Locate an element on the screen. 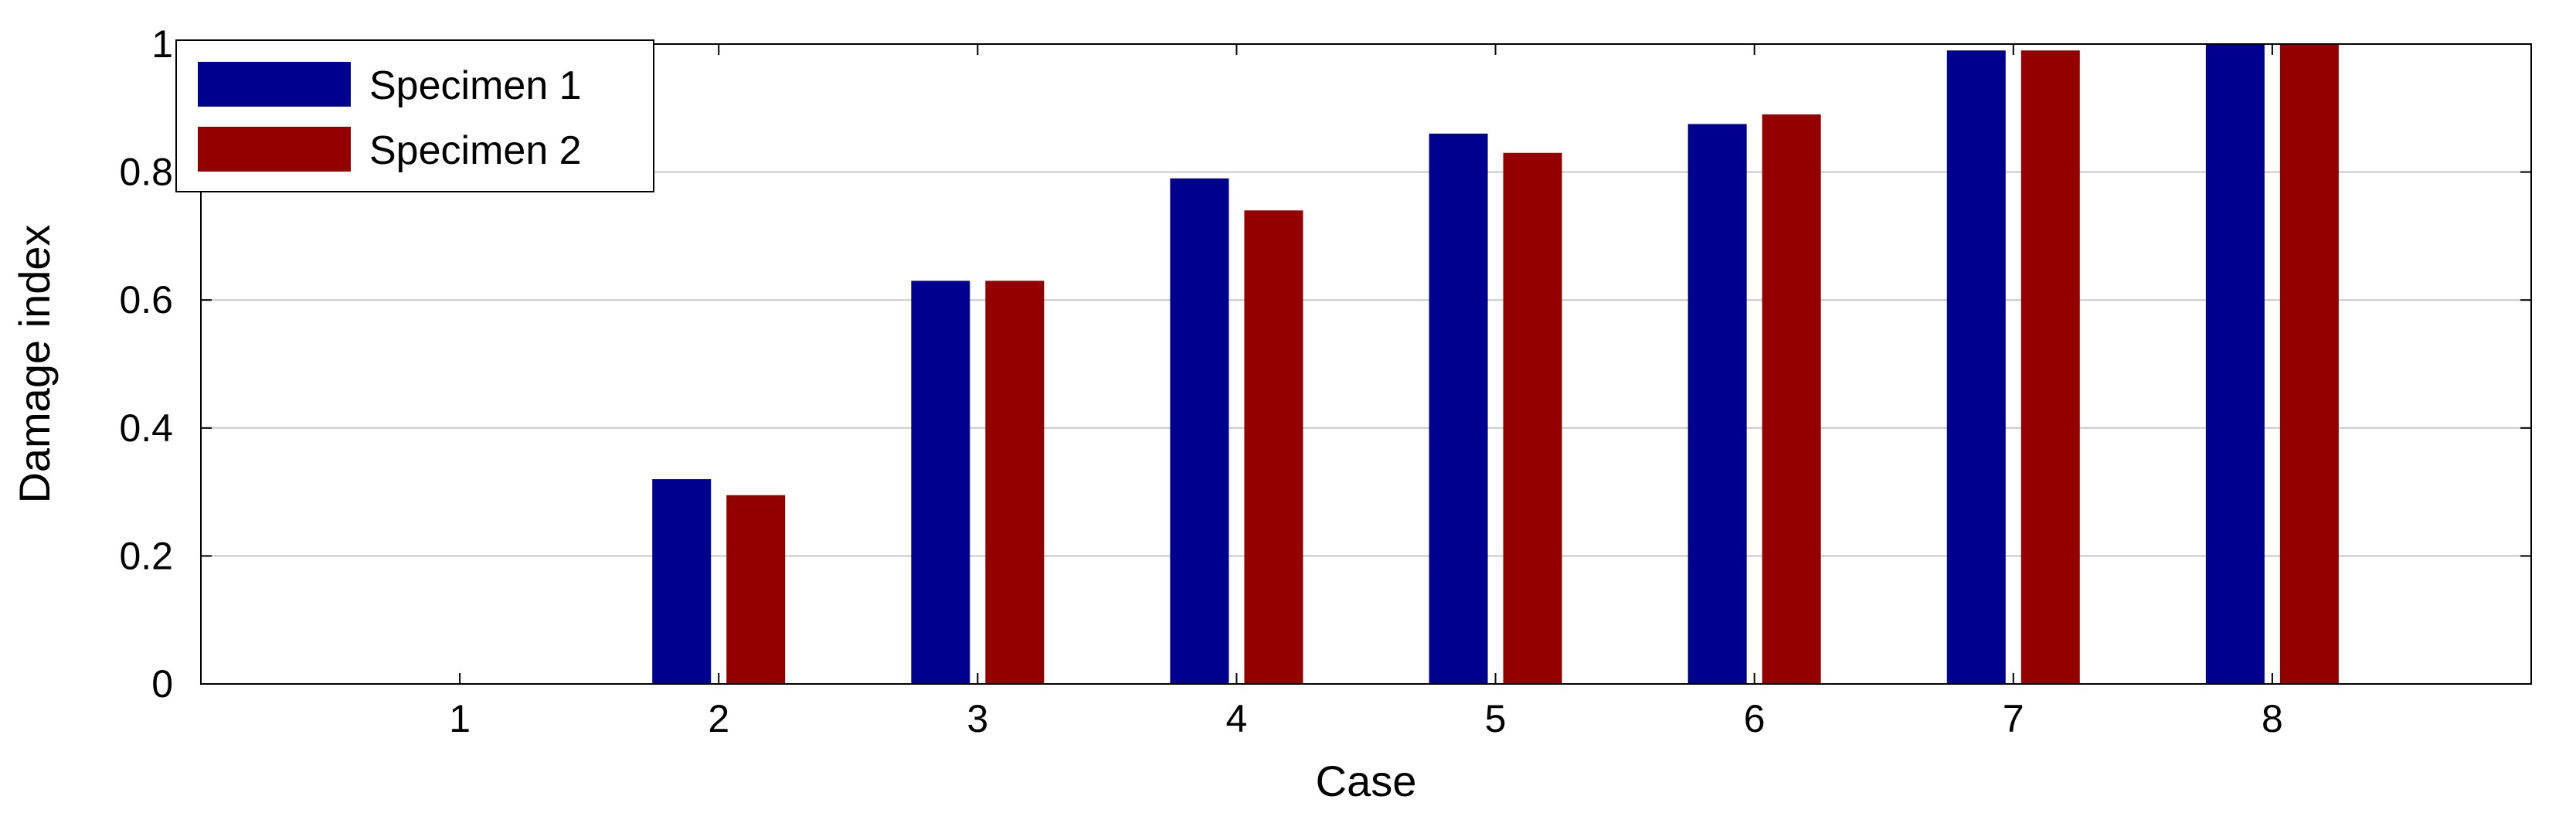  y-tick-label: 0 is located at coordinates (162, 684).